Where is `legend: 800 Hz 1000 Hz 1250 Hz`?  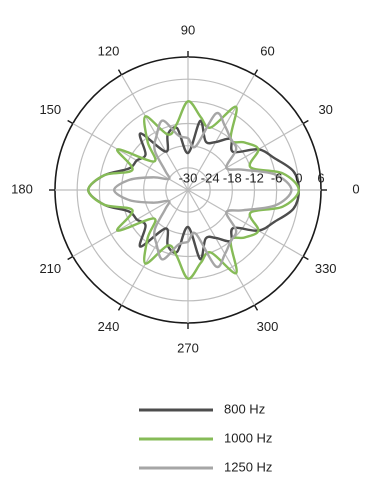 legend: 800 Hz 1000 Hz 1250 Hz is located at coordinates (205, 437).